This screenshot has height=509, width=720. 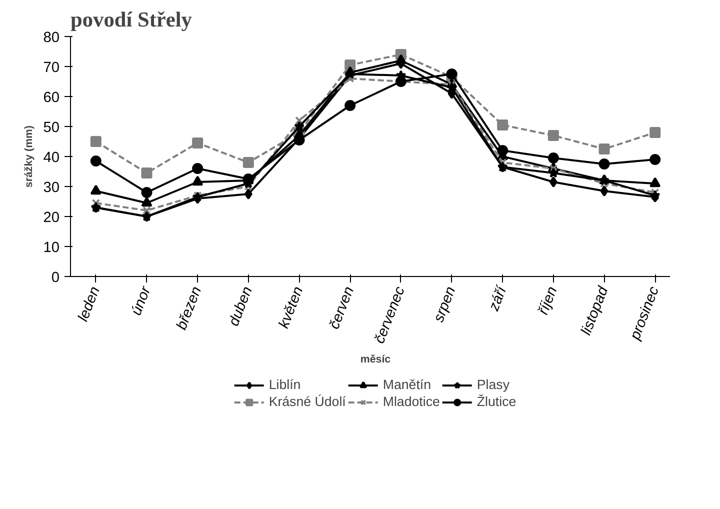 What do you see at coordinates (141, 301) in the screenshot?
I see `x-tick-label: únor` at bounding box center [141, 301].